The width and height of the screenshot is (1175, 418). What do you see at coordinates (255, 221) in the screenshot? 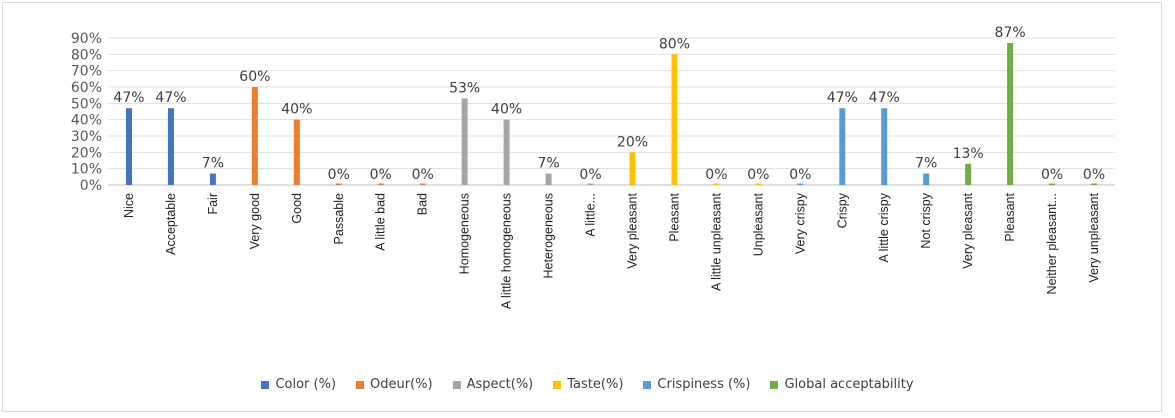
I see `x-category-label: Very good` at bounding box center [255, 221].